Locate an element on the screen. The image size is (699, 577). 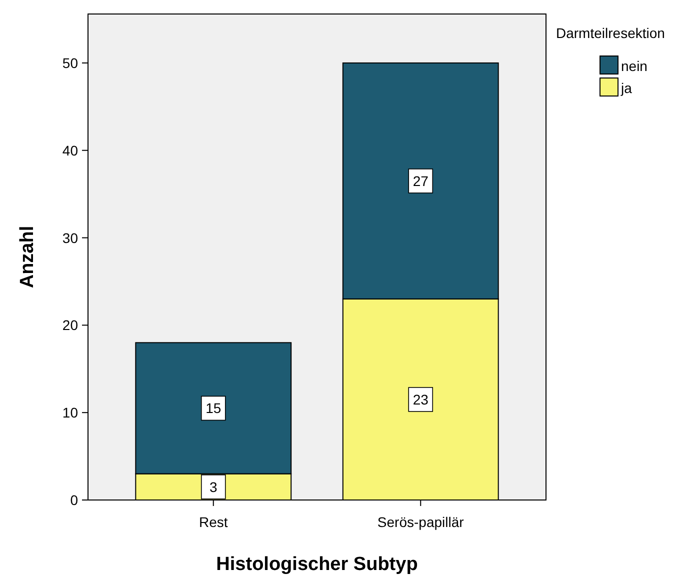
data-label: 3 is located at coordinates (213, 486).